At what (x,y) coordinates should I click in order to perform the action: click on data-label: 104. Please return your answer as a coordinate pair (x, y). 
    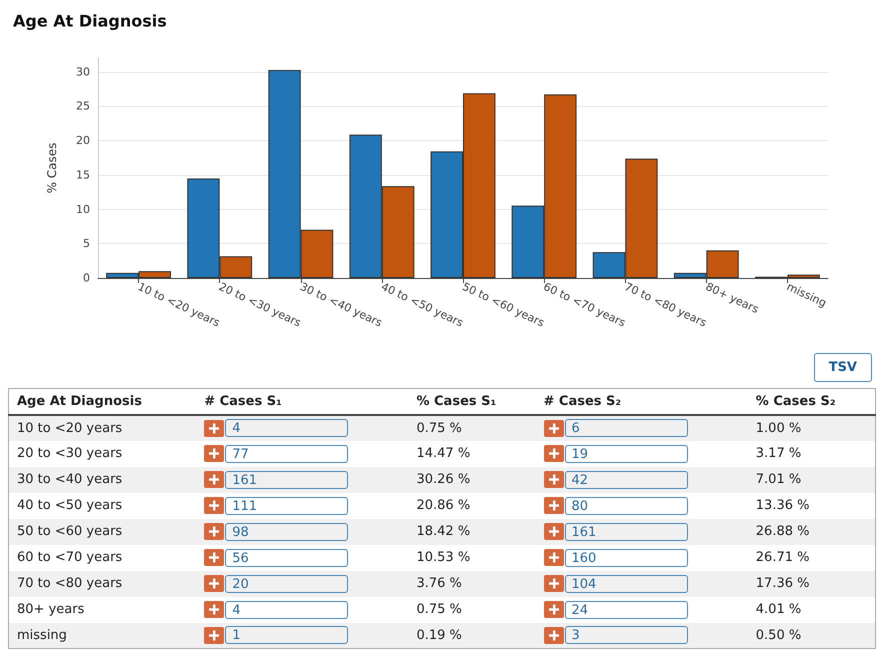
    Looking at the image, I should click on (626, 583).